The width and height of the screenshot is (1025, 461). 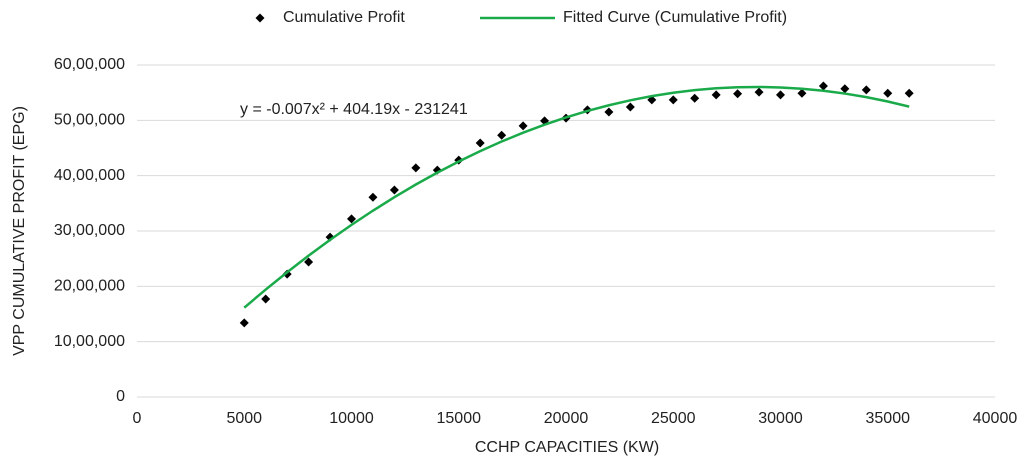 What do you see at coordinates (780, 418) in the screenshot?
I see `x-tick-label: 30000` at bounding box center [780, 418].